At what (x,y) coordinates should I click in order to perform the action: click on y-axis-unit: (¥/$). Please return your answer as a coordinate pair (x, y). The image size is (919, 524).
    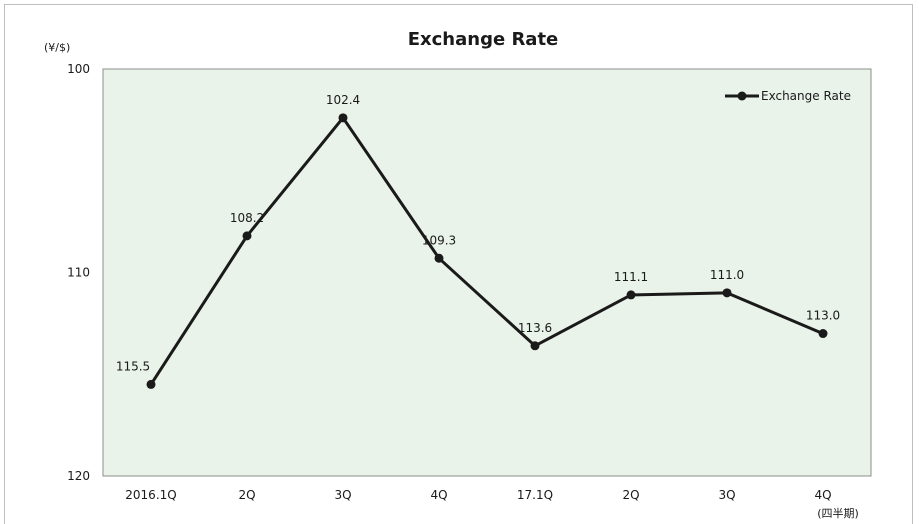
    Looking at the image, I should click on (57, 47).